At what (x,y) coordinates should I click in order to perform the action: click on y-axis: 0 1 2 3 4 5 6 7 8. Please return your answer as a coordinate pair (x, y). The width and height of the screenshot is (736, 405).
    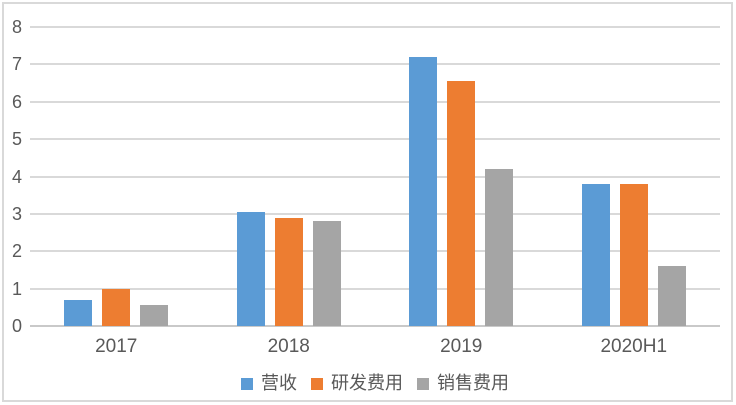
    Looking at the image, I should click on (11, 176).